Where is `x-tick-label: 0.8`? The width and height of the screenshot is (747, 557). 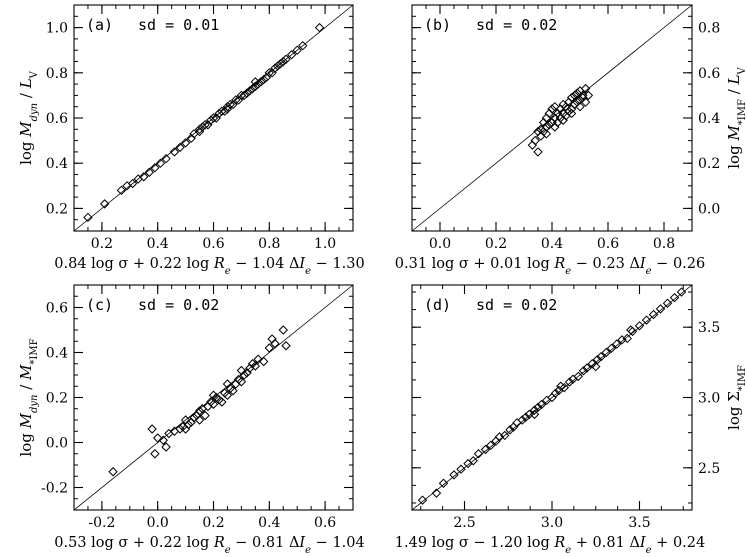 x-tick-label: 0.8 is located at coordinates (269, 244).